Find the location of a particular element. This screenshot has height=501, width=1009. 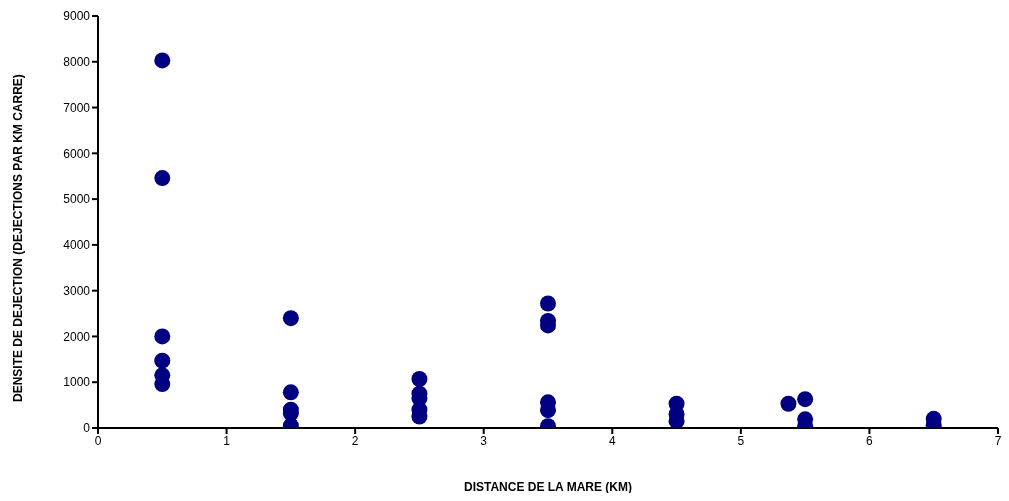

y-tick-label: 9000 is located at coordinates (77, 16).